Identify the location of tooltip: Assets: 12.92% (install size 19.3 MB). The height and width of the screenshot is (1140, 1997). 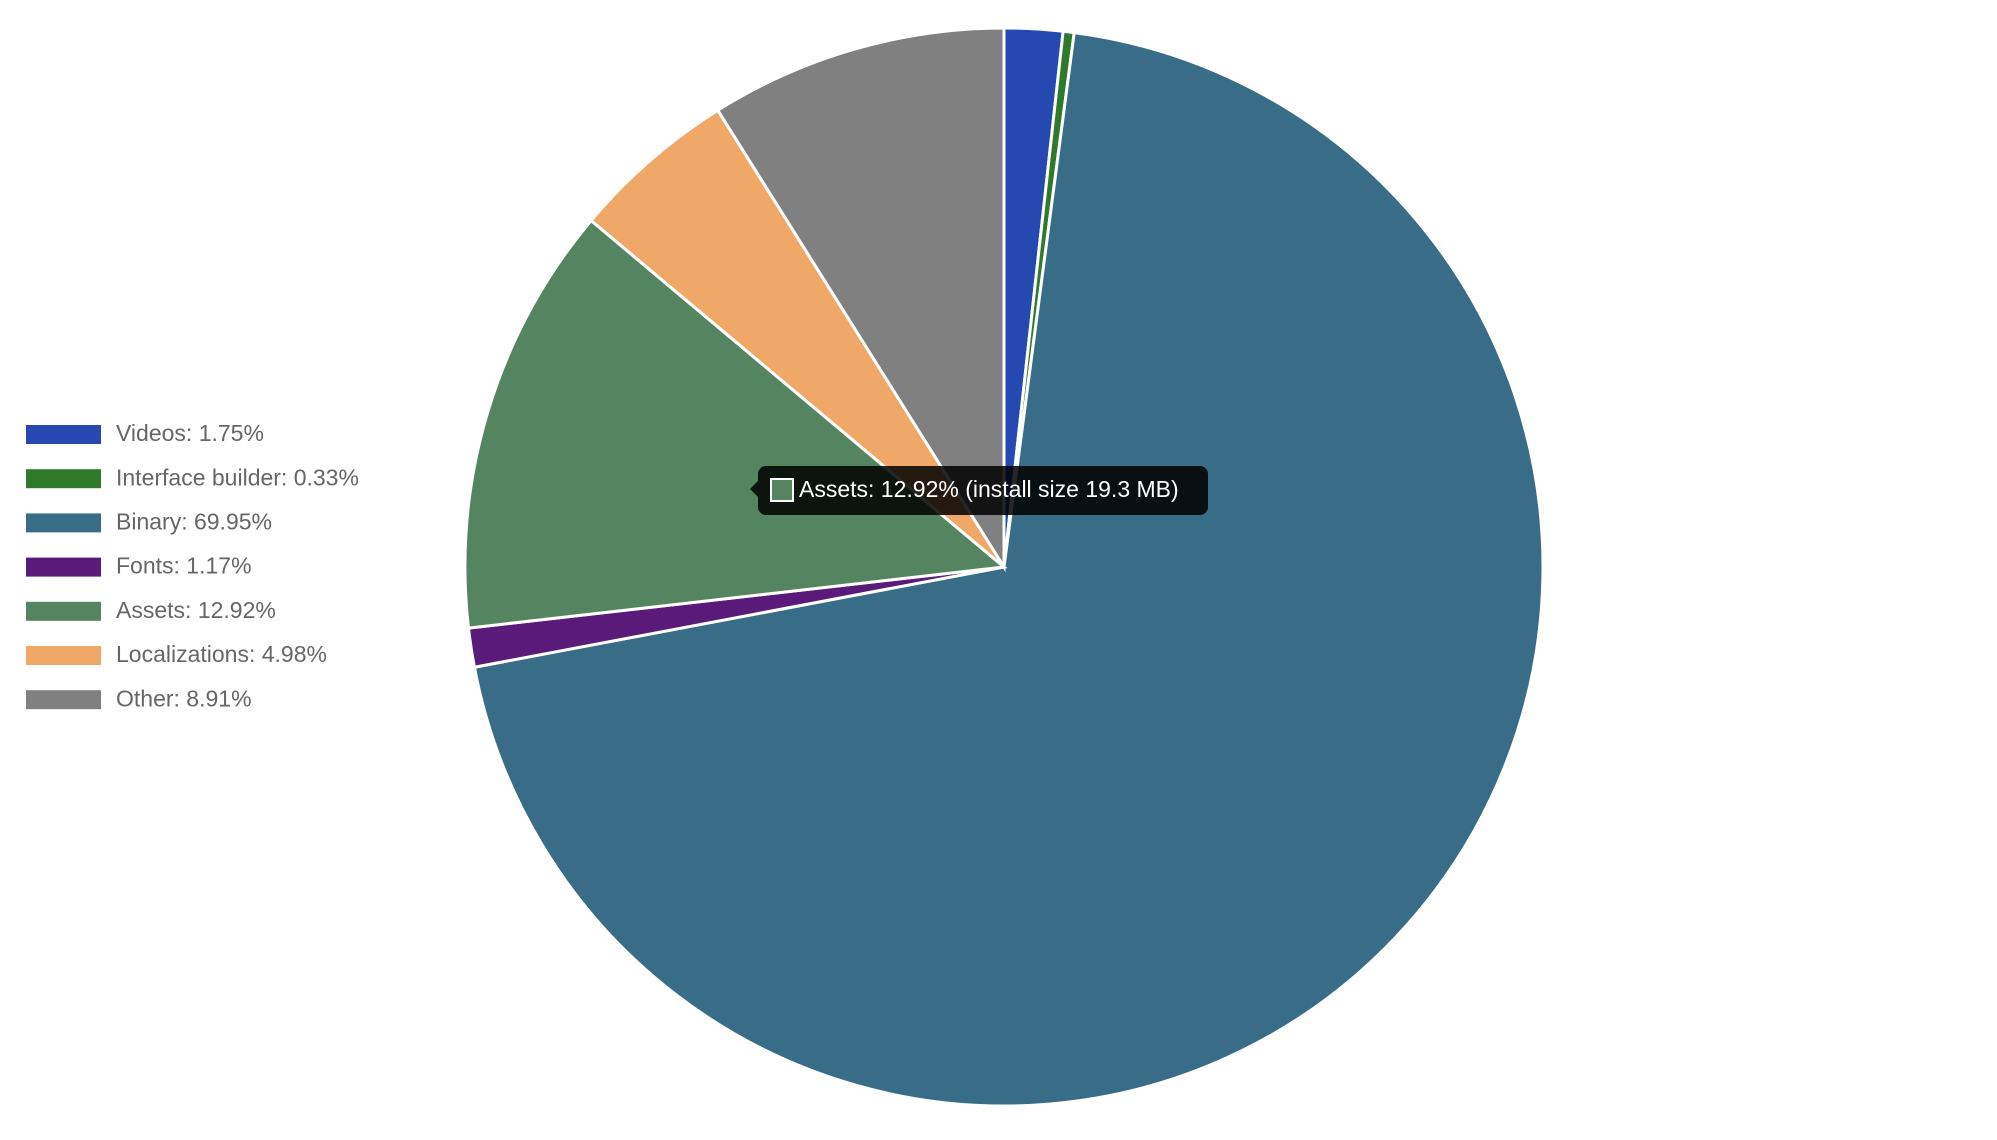
(979, 490).